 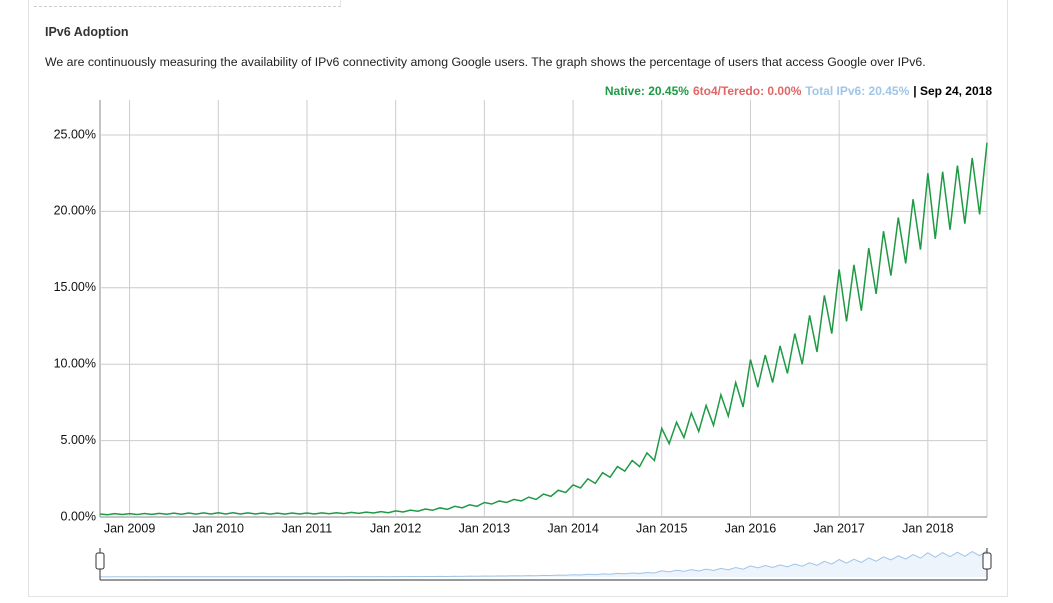 What do you see at coordinates (307, 528) in the screenshot?
I see `x-tick-label: Jan 2011` at bounding box center [307, 528].